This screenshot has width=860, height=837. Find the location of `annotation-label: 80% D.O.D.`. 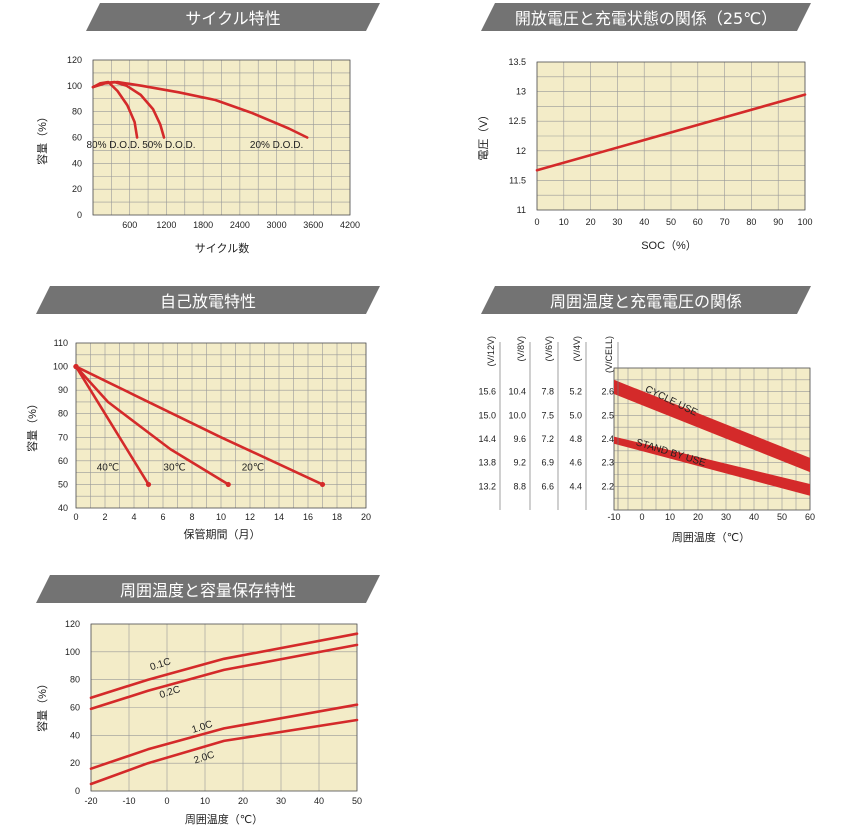

annotation-label: 80% D.O.D. is located at coordinates (113, 145).